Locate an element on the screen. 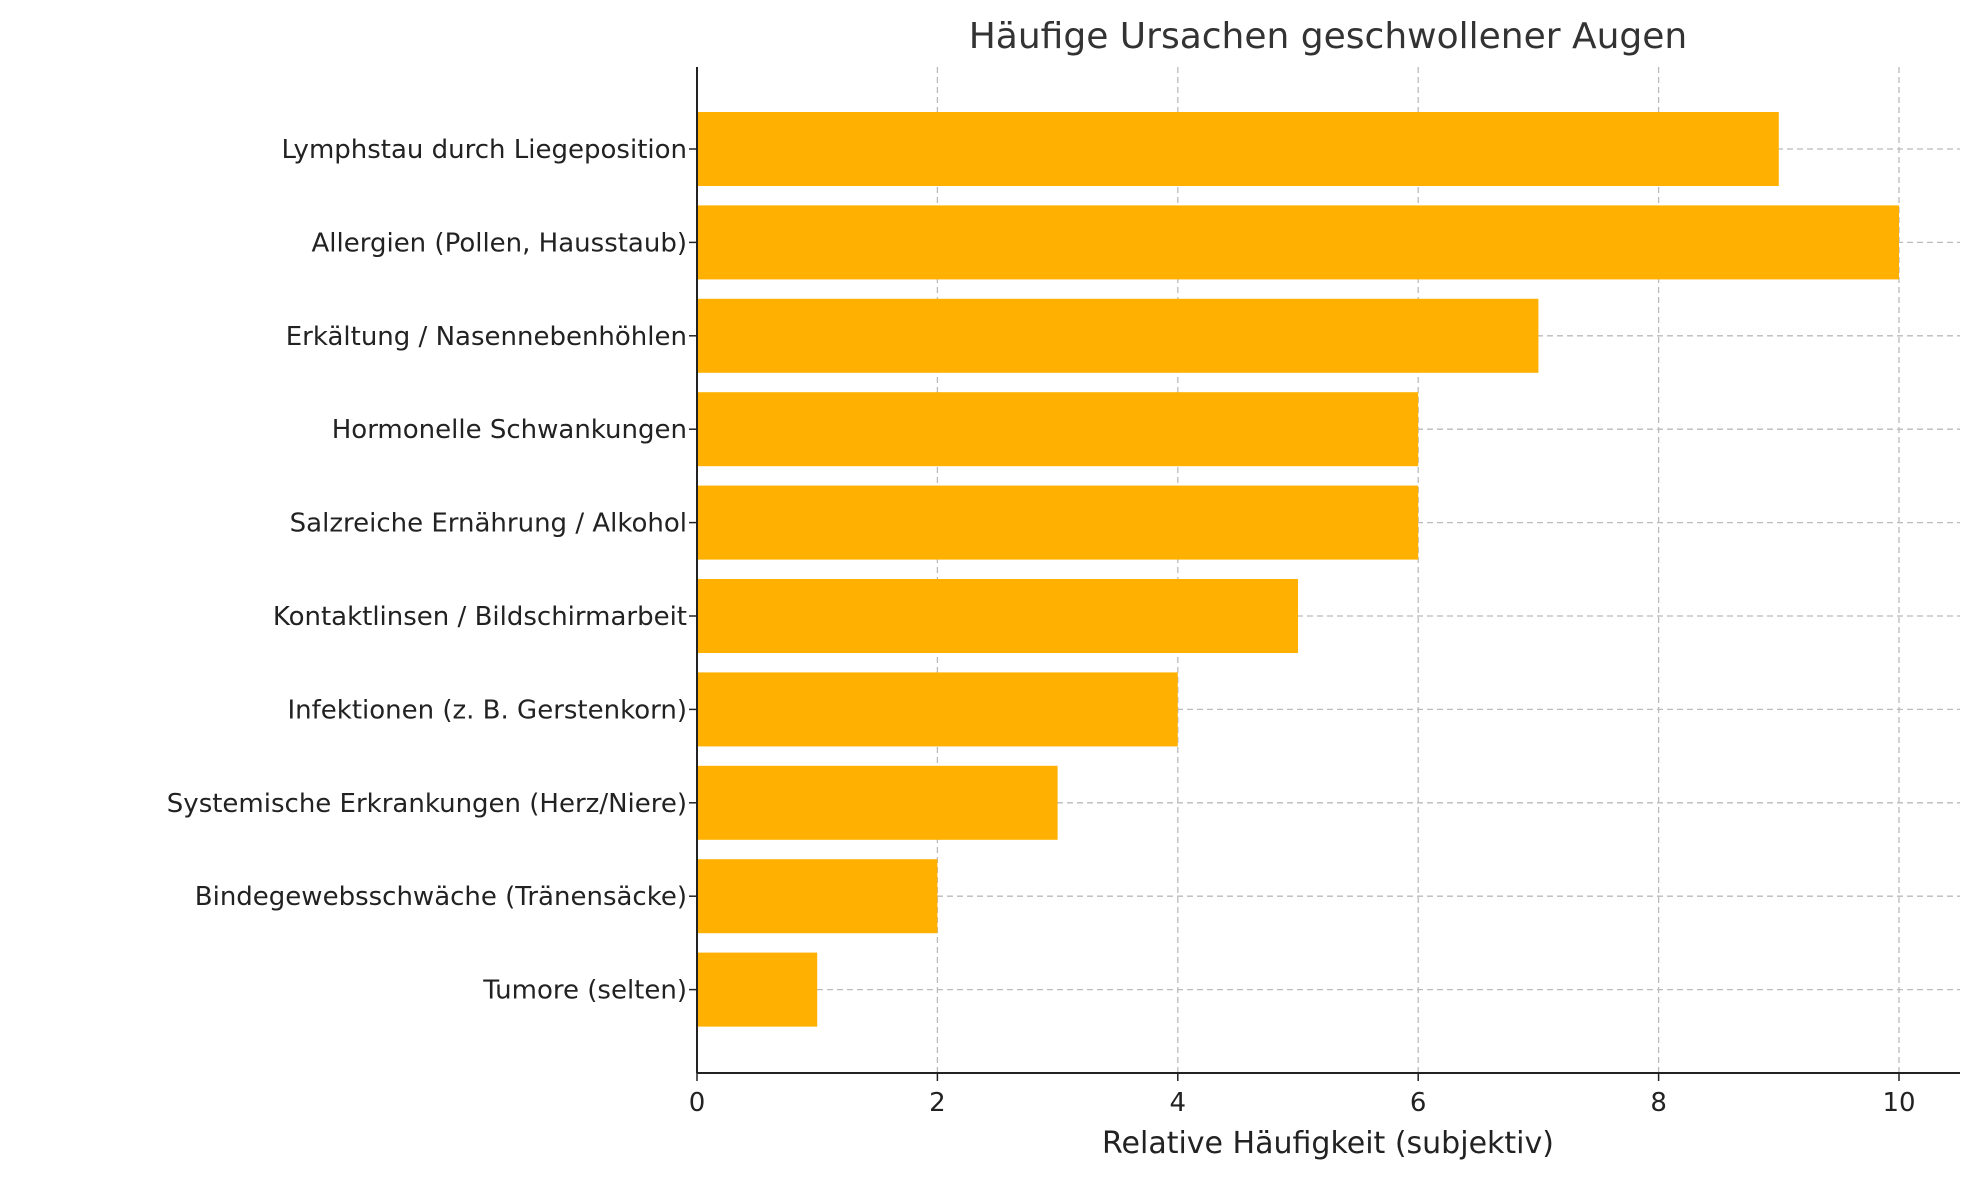 The height and width of the screenshot is (1180, 1979). category-label: Bindegewebsschwäche (Tränensäcke) is located at coordinates (441, 897).